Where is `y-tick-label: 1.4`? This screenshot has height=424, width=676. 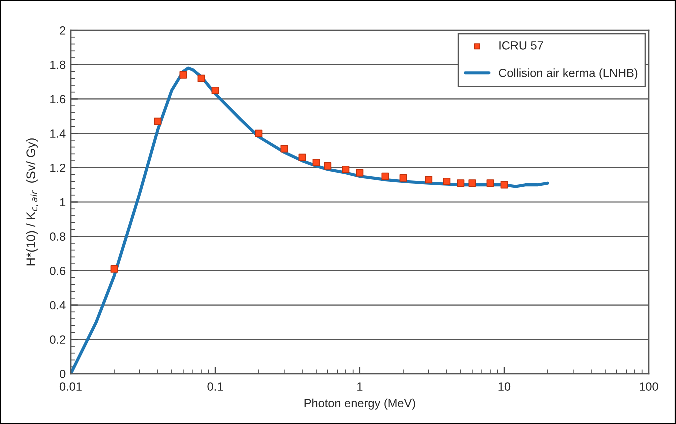 y-tick-label: 1.4 is located at coordinates (58, 134).